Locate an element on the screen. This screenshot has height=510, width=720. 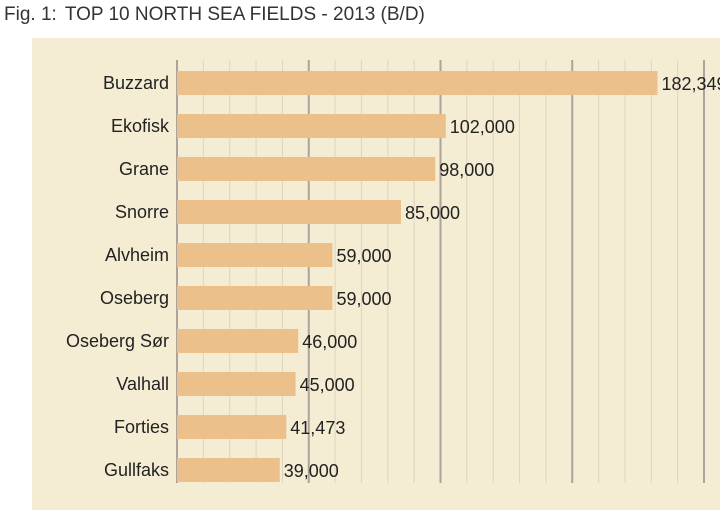
value-label: 39,000 is located at coordinates (311, 471).